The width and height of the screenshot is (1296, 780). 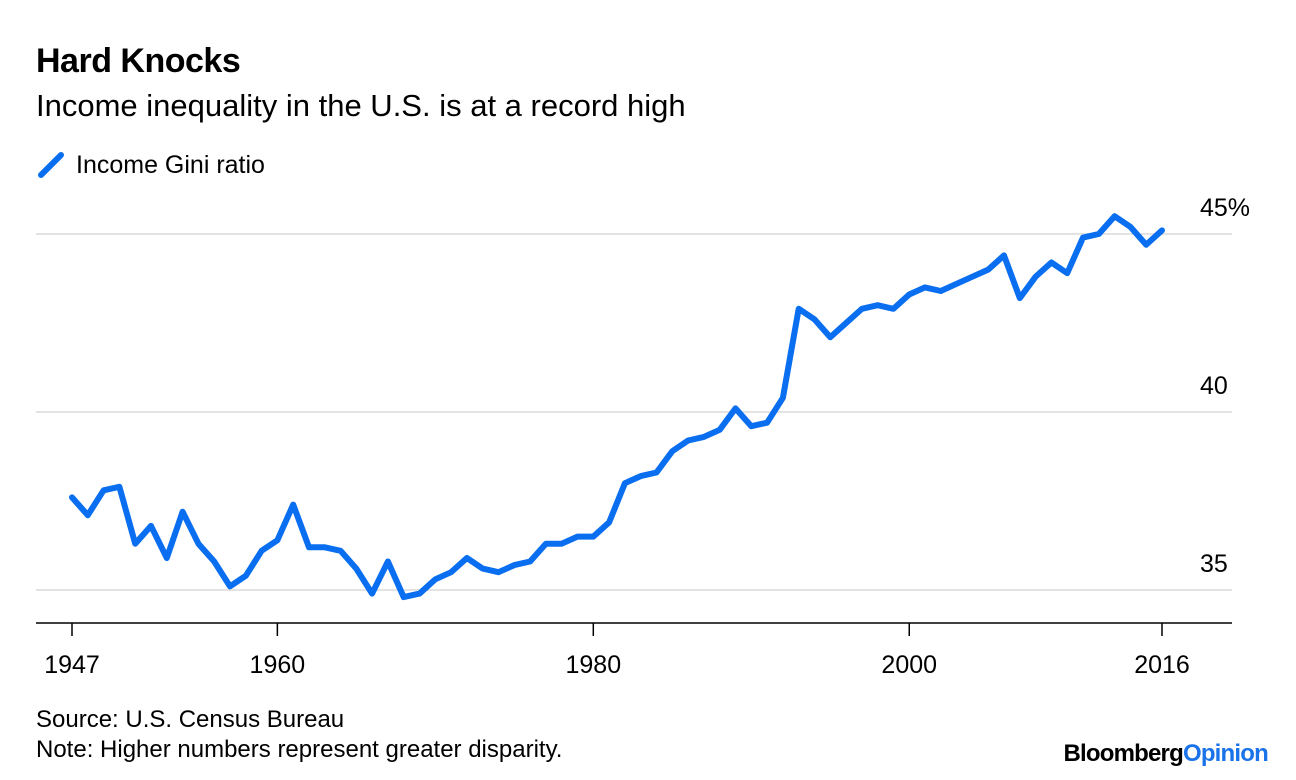 What do you see at coordinates (1225, 208) in the screenshot?
I see `y-tick-label-45: 45%` at bounding box center [1225, 208].